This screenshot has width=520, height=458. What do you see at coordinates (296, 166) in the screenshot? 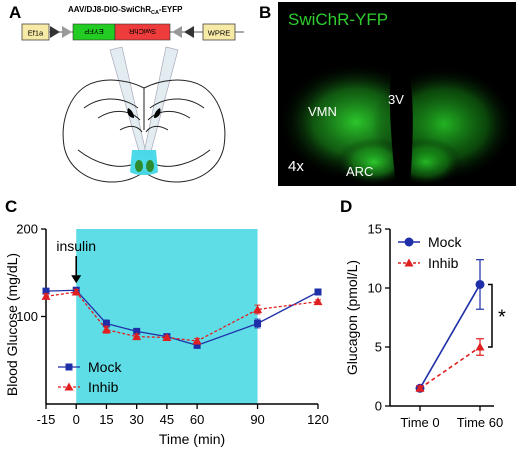
I see `label-magnification: 4x` at bounding box center [296, 166].